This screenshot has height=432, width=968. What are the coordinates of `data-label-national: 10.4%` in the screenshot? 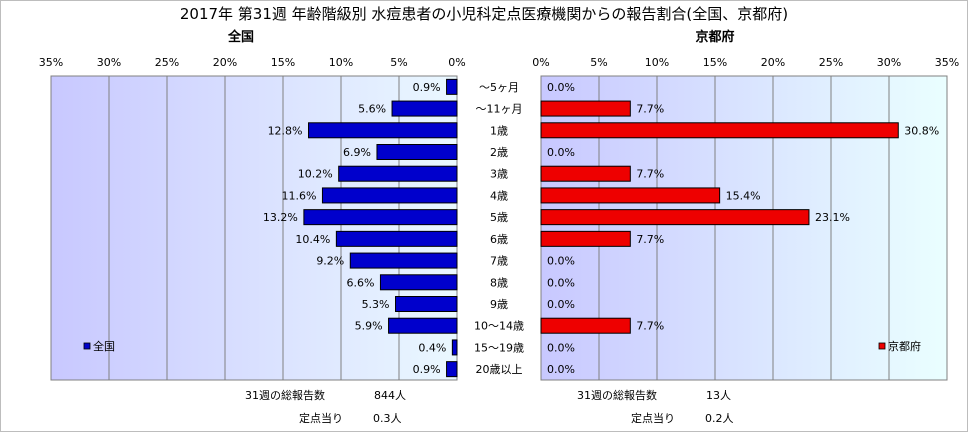 It's located at (312, 239).